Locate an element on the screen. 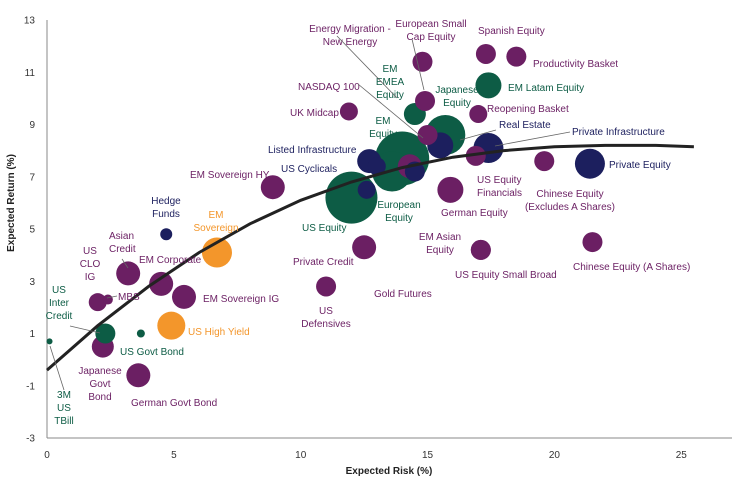  point-label: Real Estate is located at coordinates (525, 125).